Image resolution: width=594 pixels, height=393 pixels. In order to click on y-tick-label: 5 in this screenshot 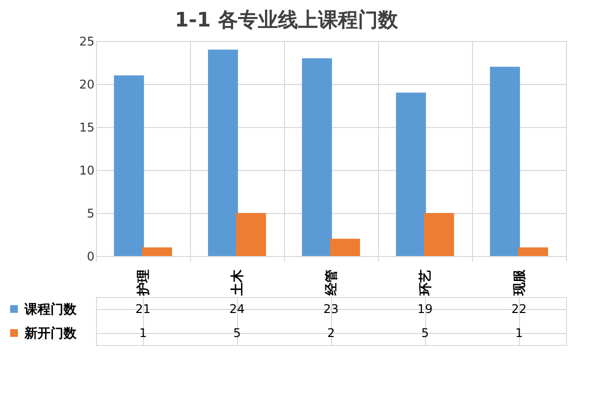, I will do `click(90, 213)`.